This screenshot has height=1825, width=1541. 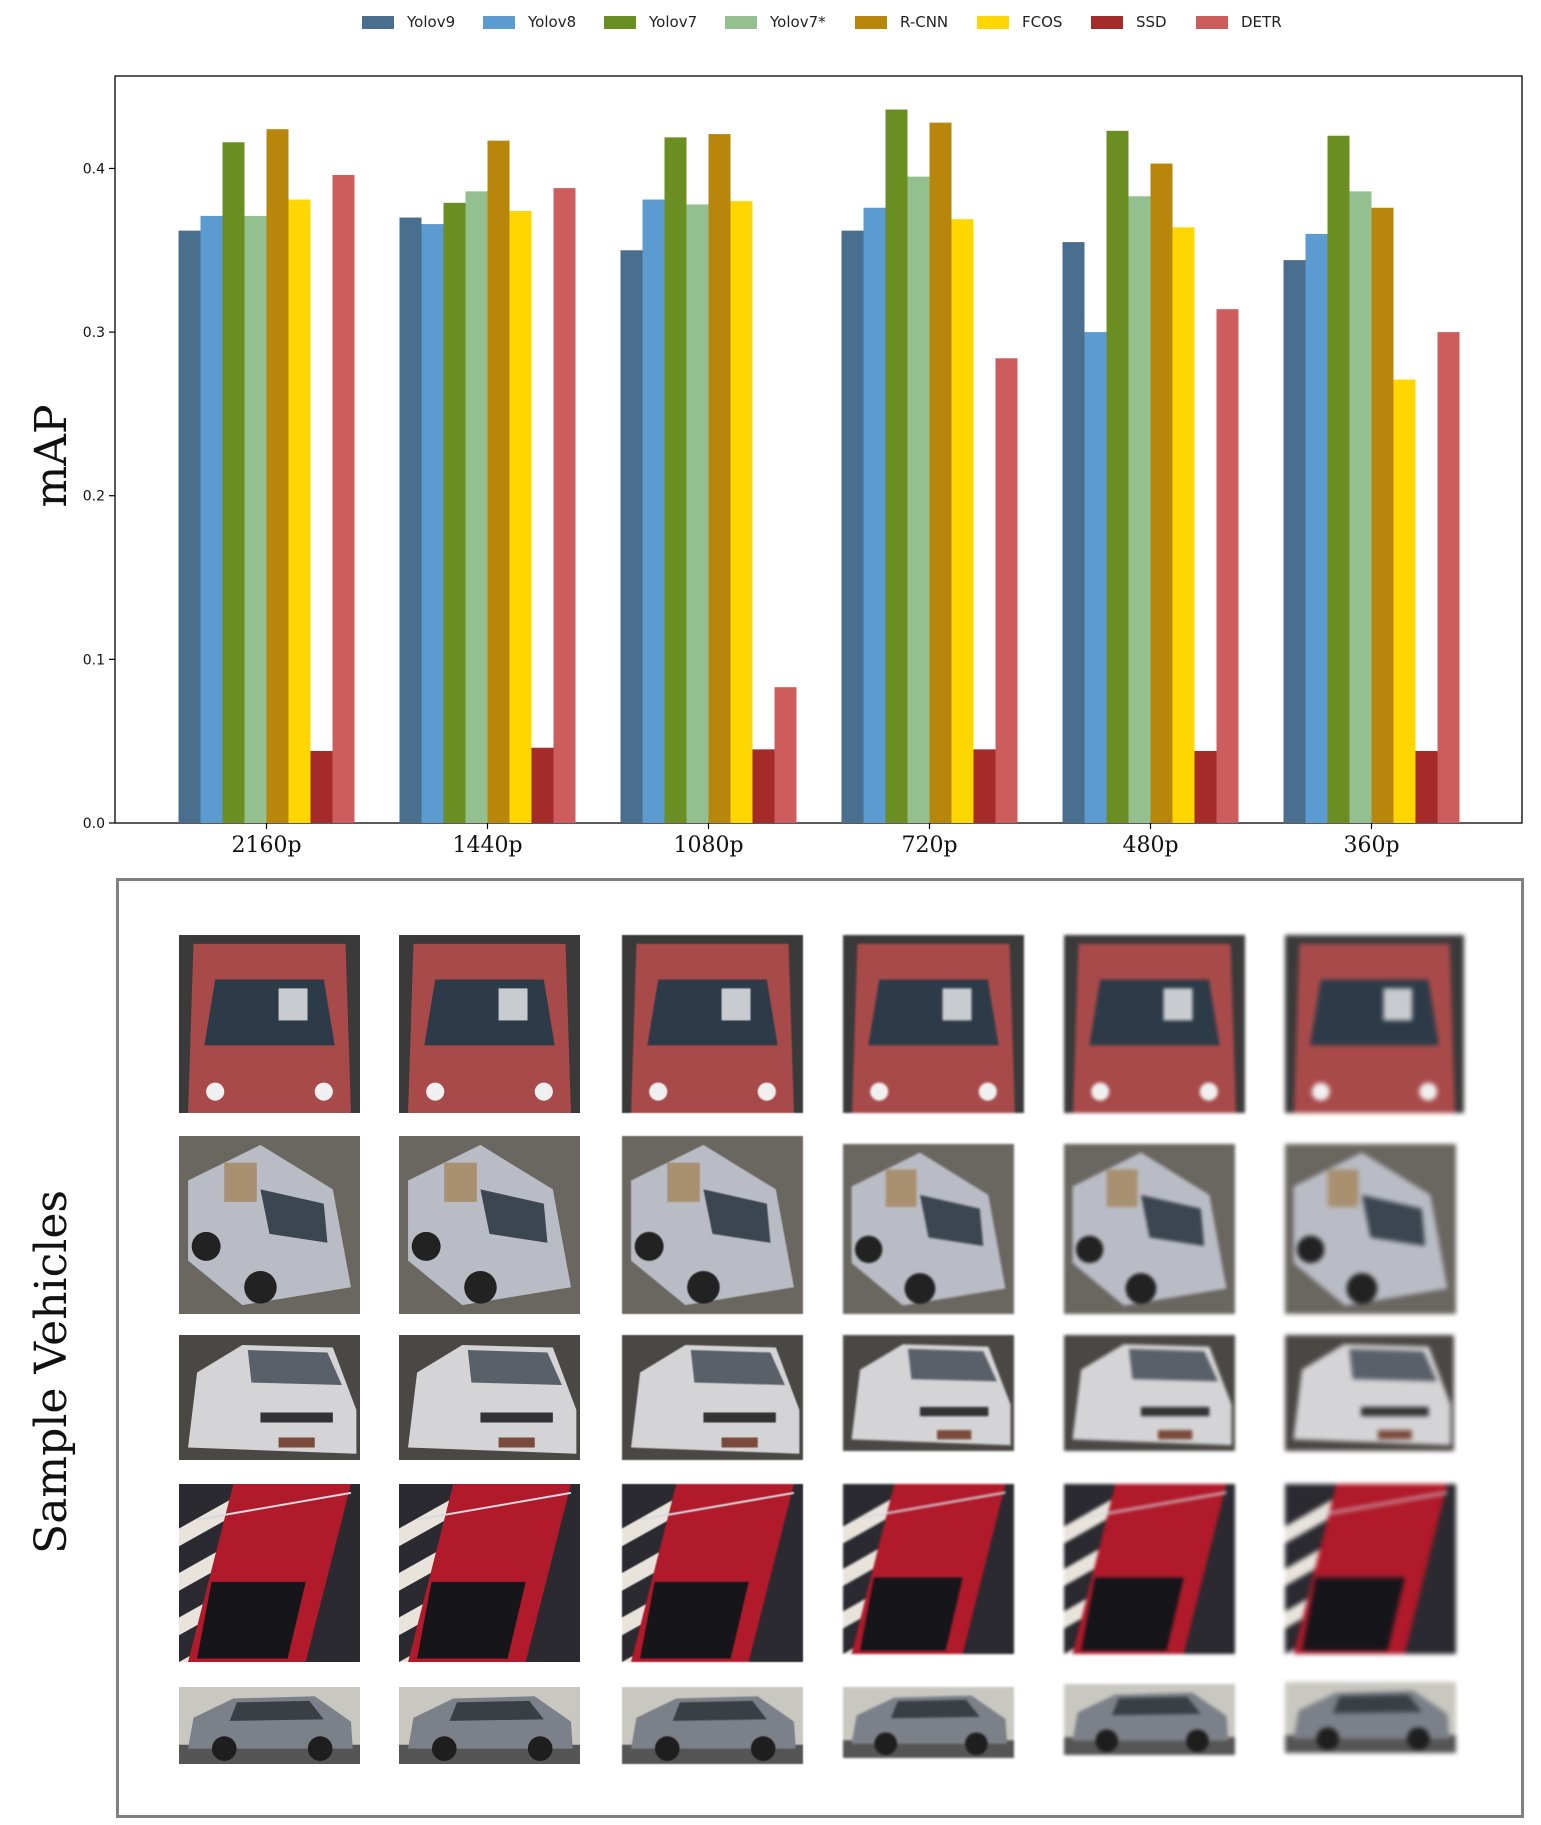 I want to click on legend-label: Yolov8, so click(x=552, y=22).